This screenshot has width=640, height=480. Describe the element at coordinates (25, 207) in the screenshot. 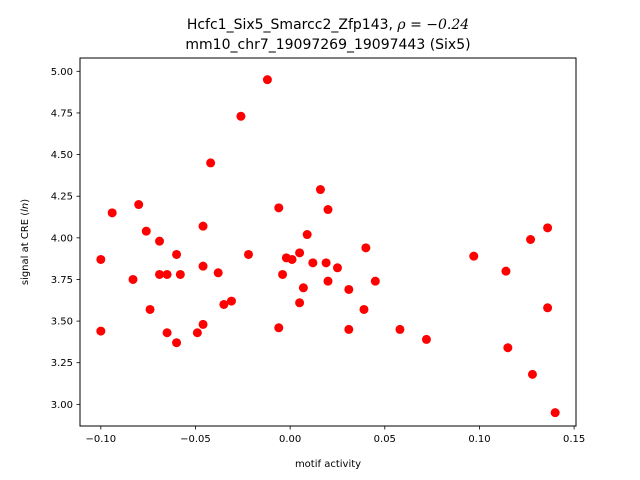

I see `y-axis-label-ln: ln` at that location.